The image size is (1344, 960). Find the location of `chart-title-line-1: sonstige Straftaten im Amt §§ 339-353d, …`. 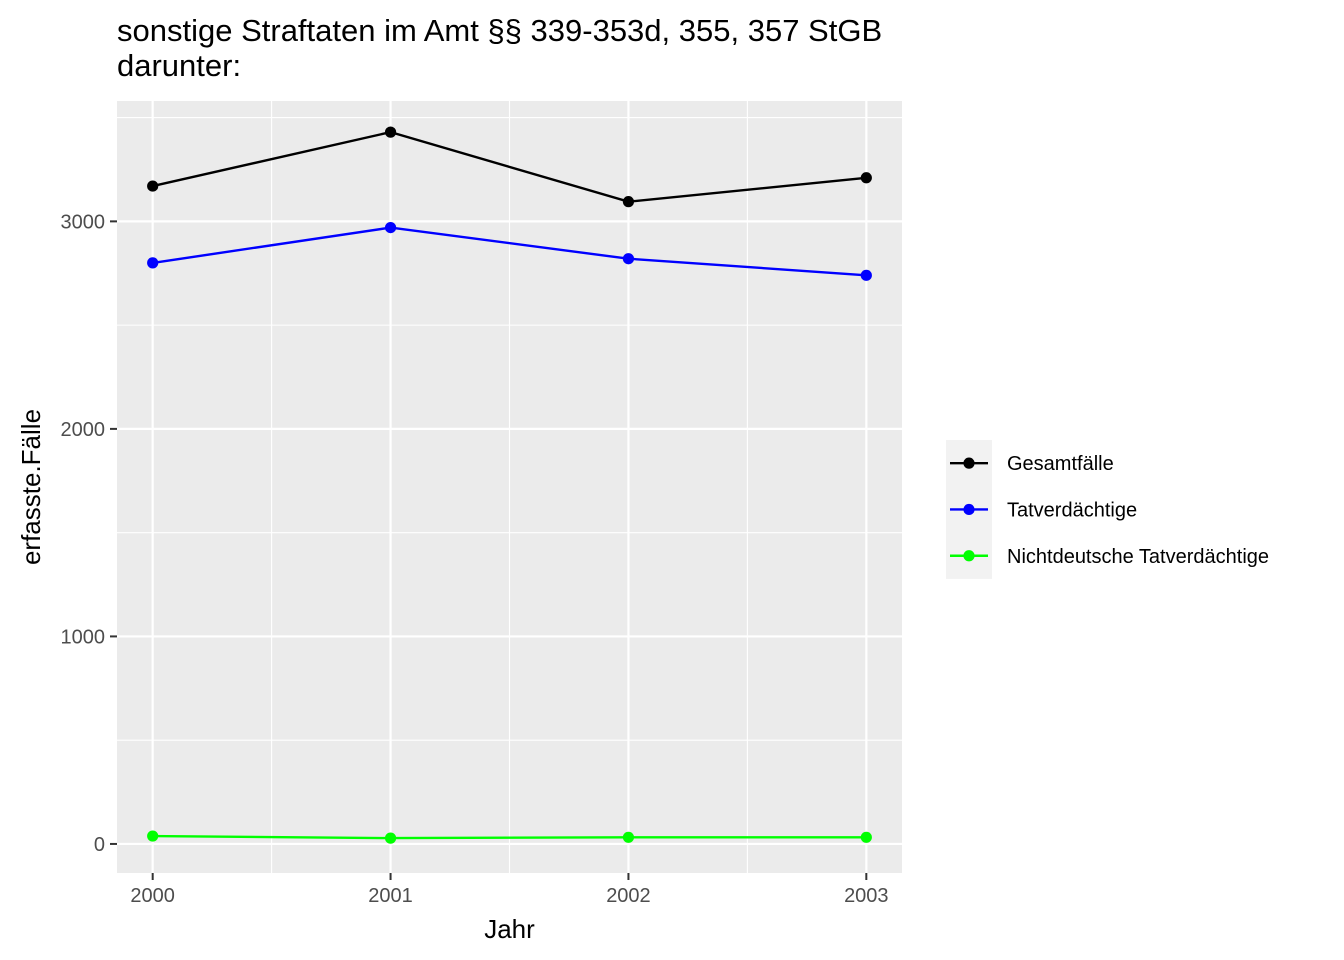

chart-title-line-1: sonstige Straftaten im Amt §§ 339-353d, … is located at coordinates (499, 30).